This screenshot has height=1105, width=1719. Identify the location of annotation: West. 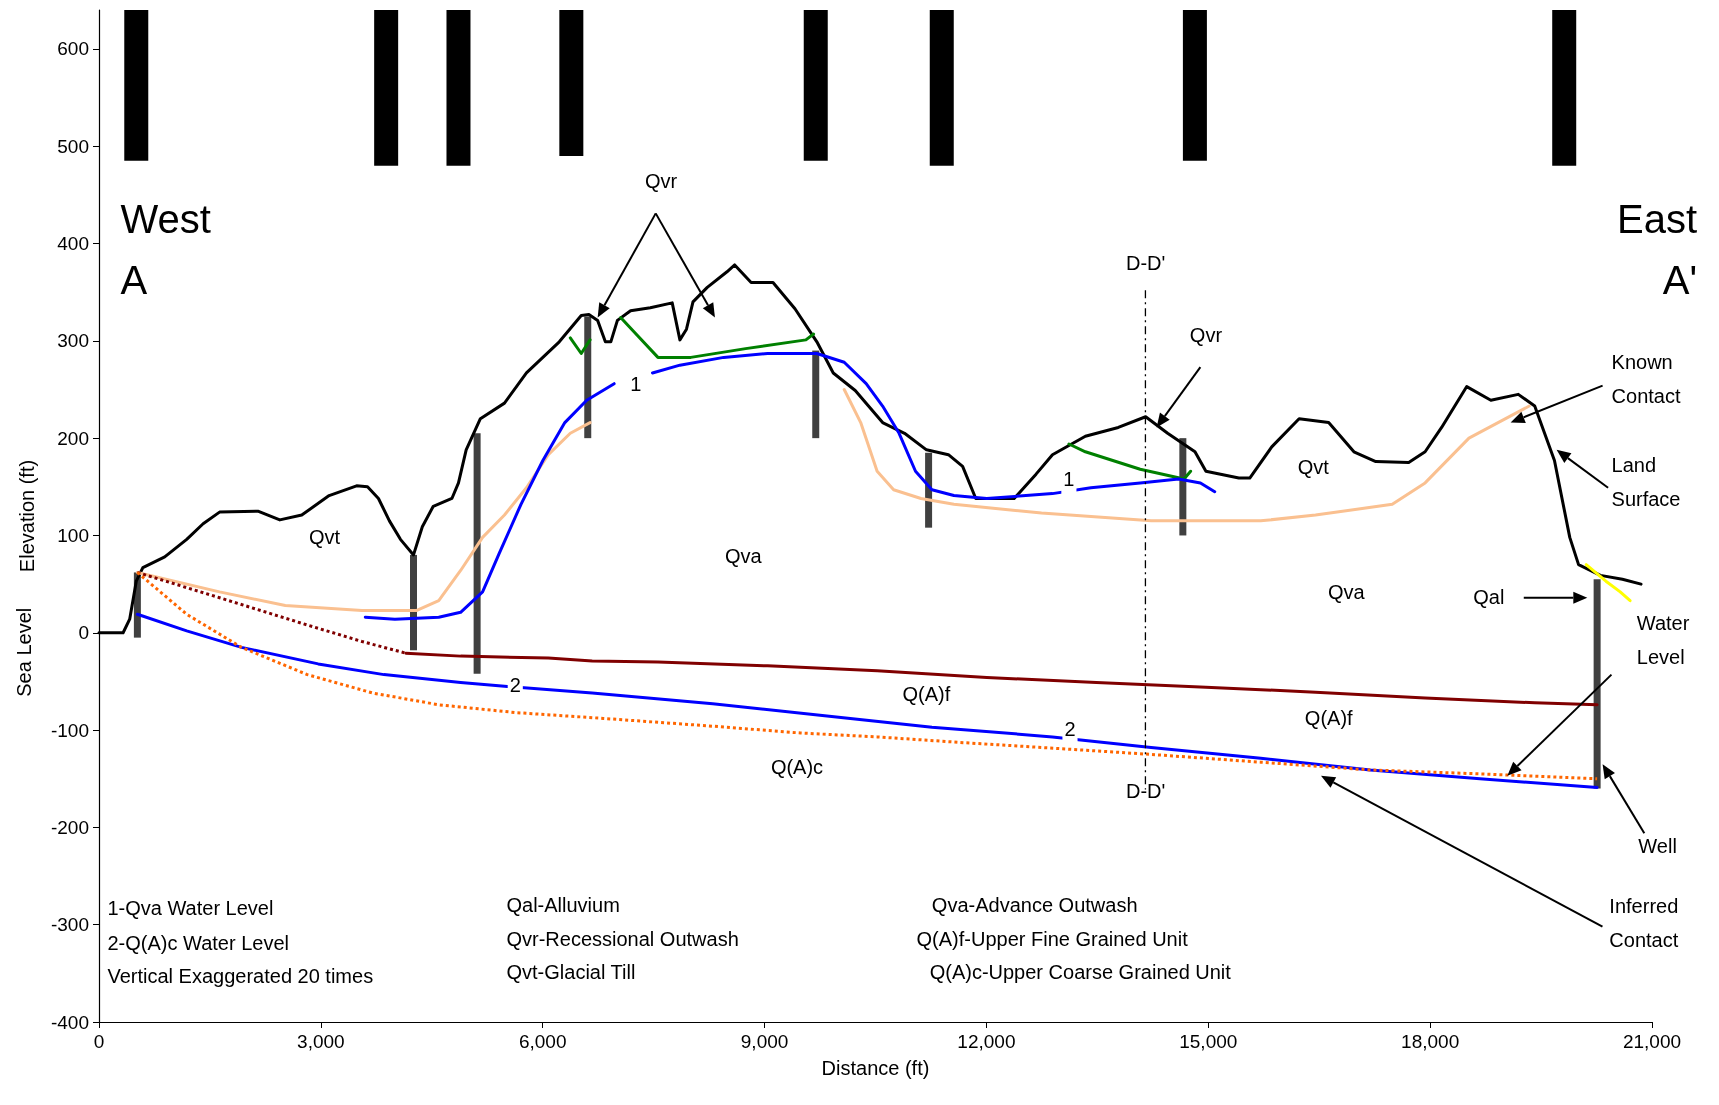
(165, 219).